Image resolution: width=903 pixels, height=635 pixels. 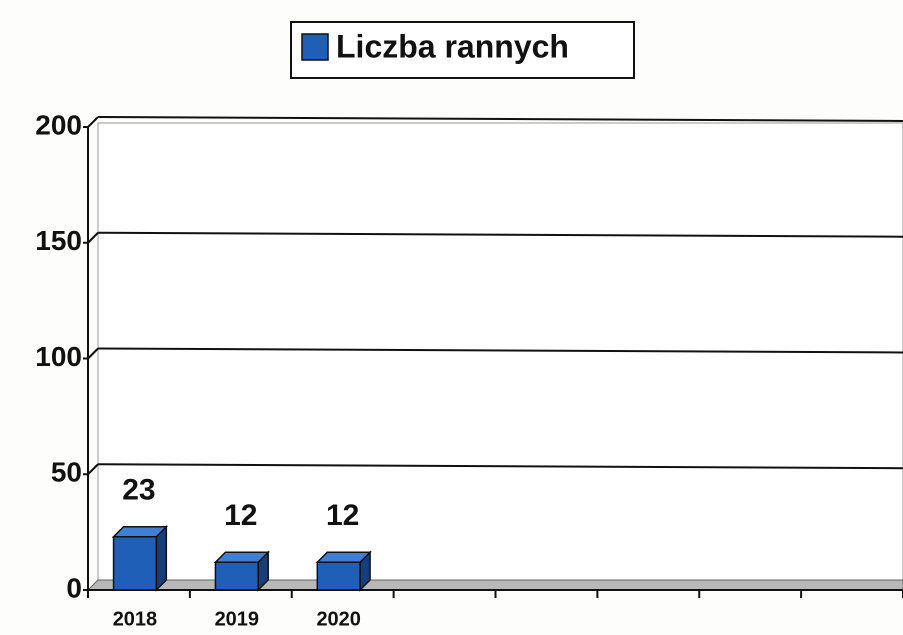 What do you see at coordinates (138, 490) in the screenshot?
I see `data-label: 23` at bounding box center [138, 490].